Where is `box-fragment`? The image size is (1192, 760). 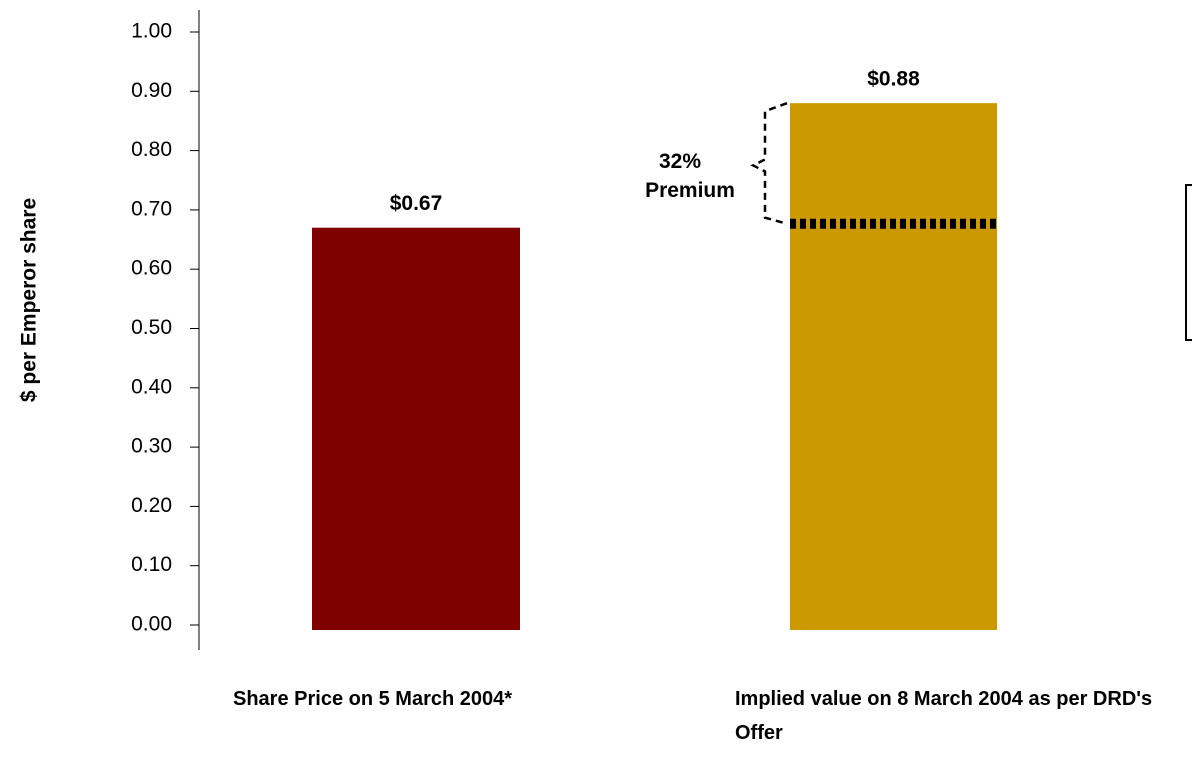 box-fragment is located at coordinates (1188, 262).